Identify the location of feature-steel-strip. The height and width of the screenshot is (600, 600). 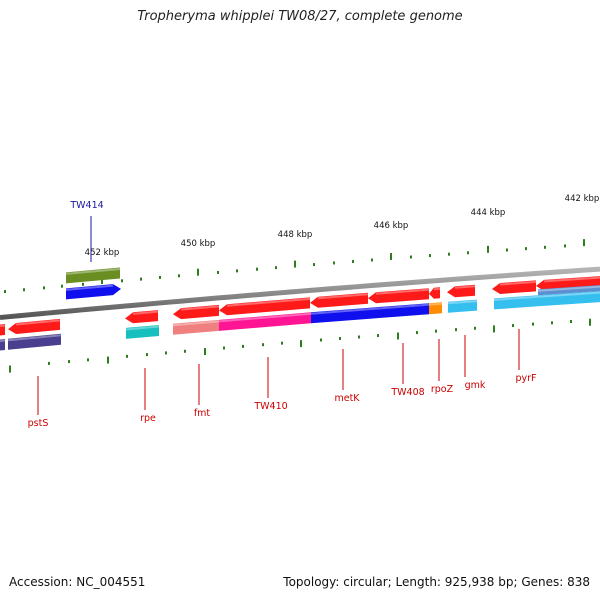
(569, 290).